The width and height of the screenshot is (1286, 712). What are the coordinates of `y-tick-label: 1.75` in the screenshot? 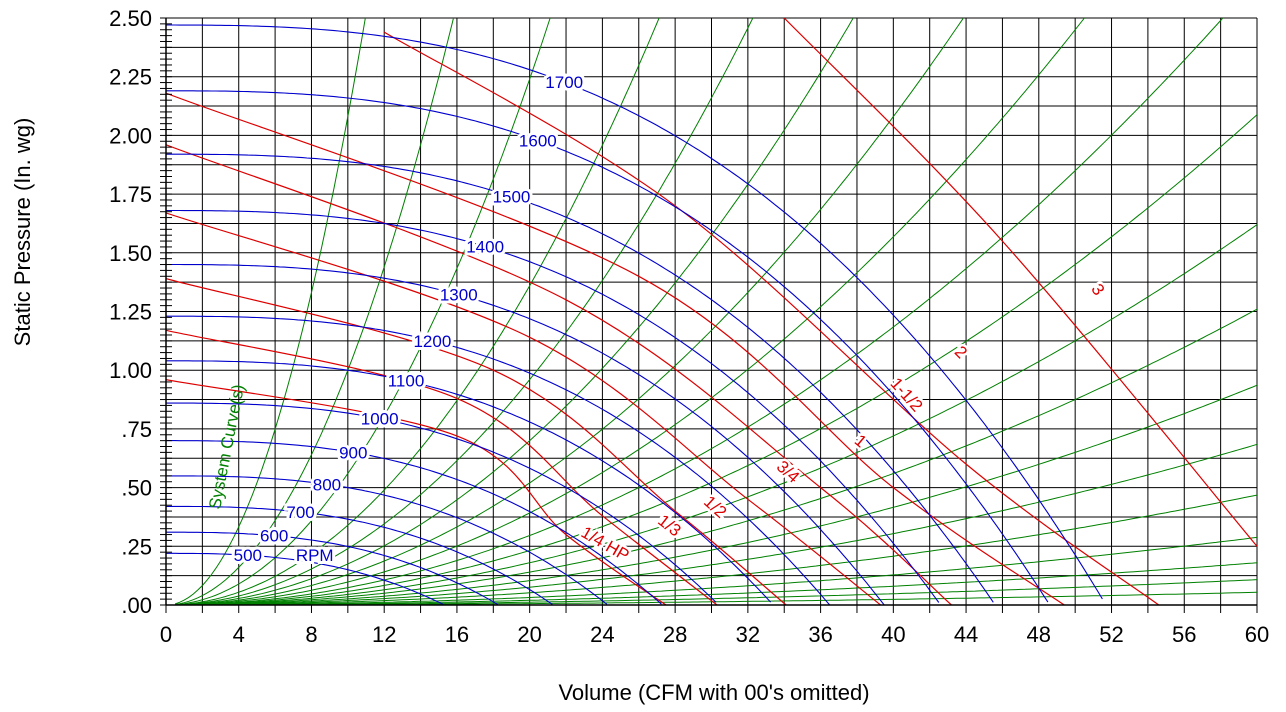 It's located at (130, 194).